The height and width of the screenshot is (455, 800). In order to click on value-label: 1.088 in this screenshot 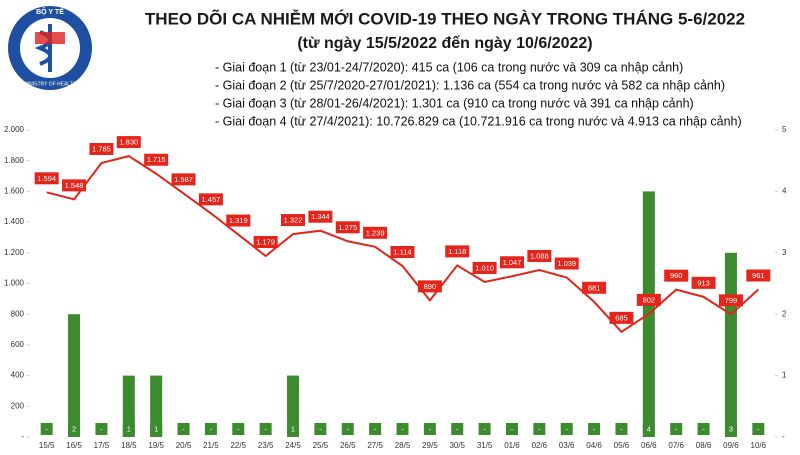, I will do `click(539, 255)`.